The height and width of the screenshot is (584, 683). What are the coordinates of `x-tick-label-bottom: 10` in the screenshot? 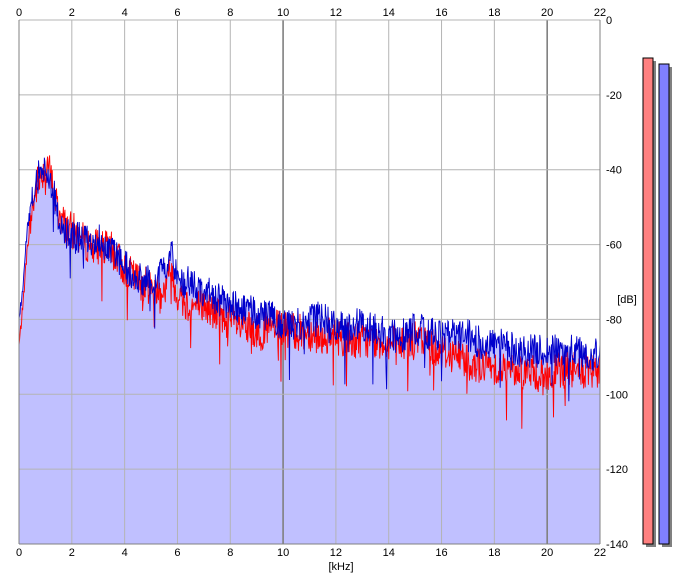 It's located at (283, 553).